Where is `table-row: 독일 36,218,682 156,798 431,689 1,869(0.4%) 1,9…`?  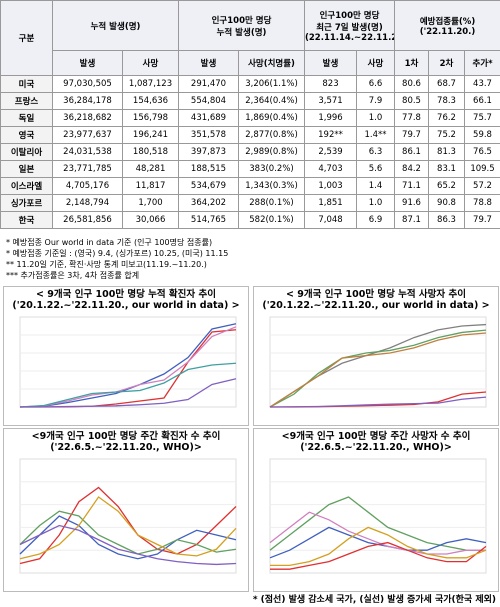 table-row: 독일 36,218,682 156,798 431,689 1,869(0.4%) 1,9… is located at coordinates (250, 118).